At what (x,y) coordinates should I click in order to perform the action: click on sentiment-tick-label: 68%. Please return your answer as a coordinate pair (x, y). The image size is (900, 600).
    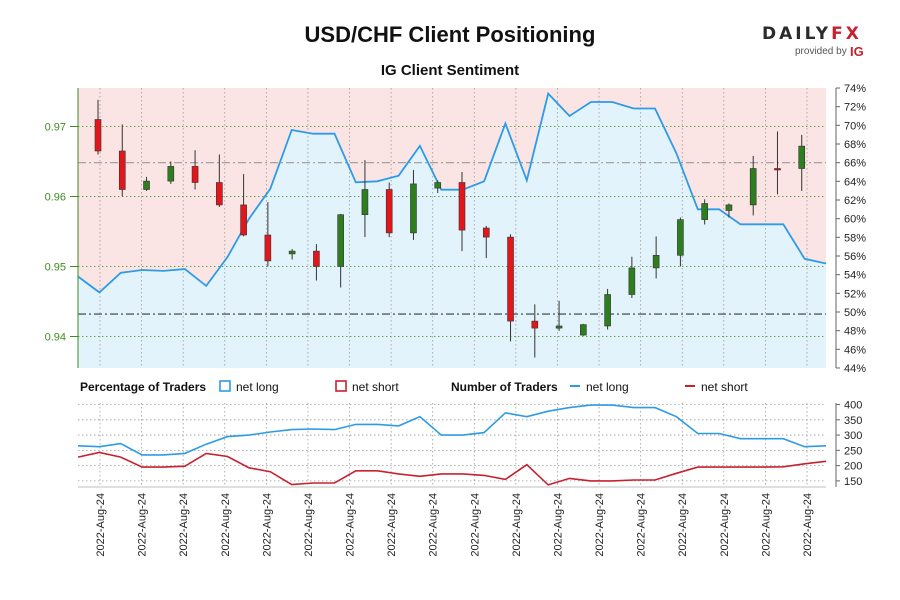
    Looking at the image, I should click on (855, 145).